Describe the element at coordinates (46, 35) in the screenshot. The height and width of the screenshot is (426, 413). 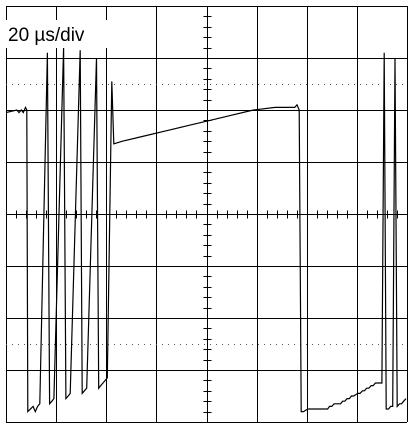
I see `timebase-label: 20 µs/div` at that location.